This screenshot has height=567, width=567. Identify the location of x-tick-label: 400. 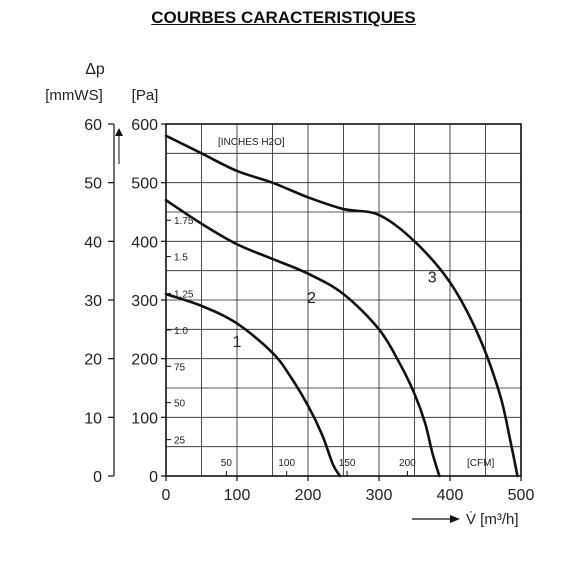
(450, 495).